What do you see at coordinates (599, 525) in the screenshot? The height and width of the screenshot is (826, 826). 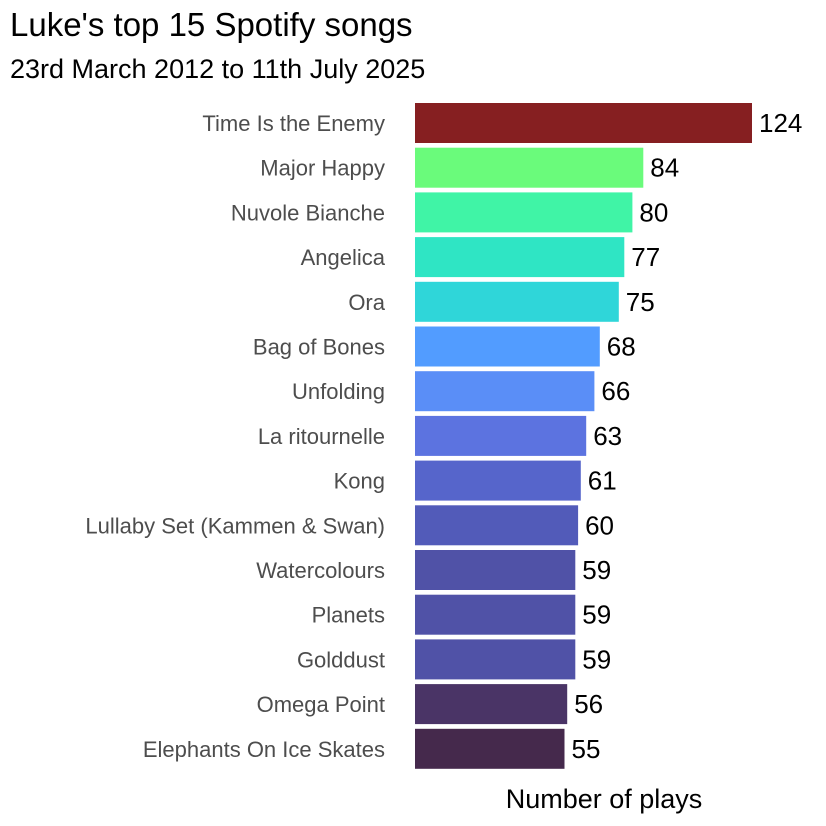 I see `value-label: 60` at bounding box center [599, 525].